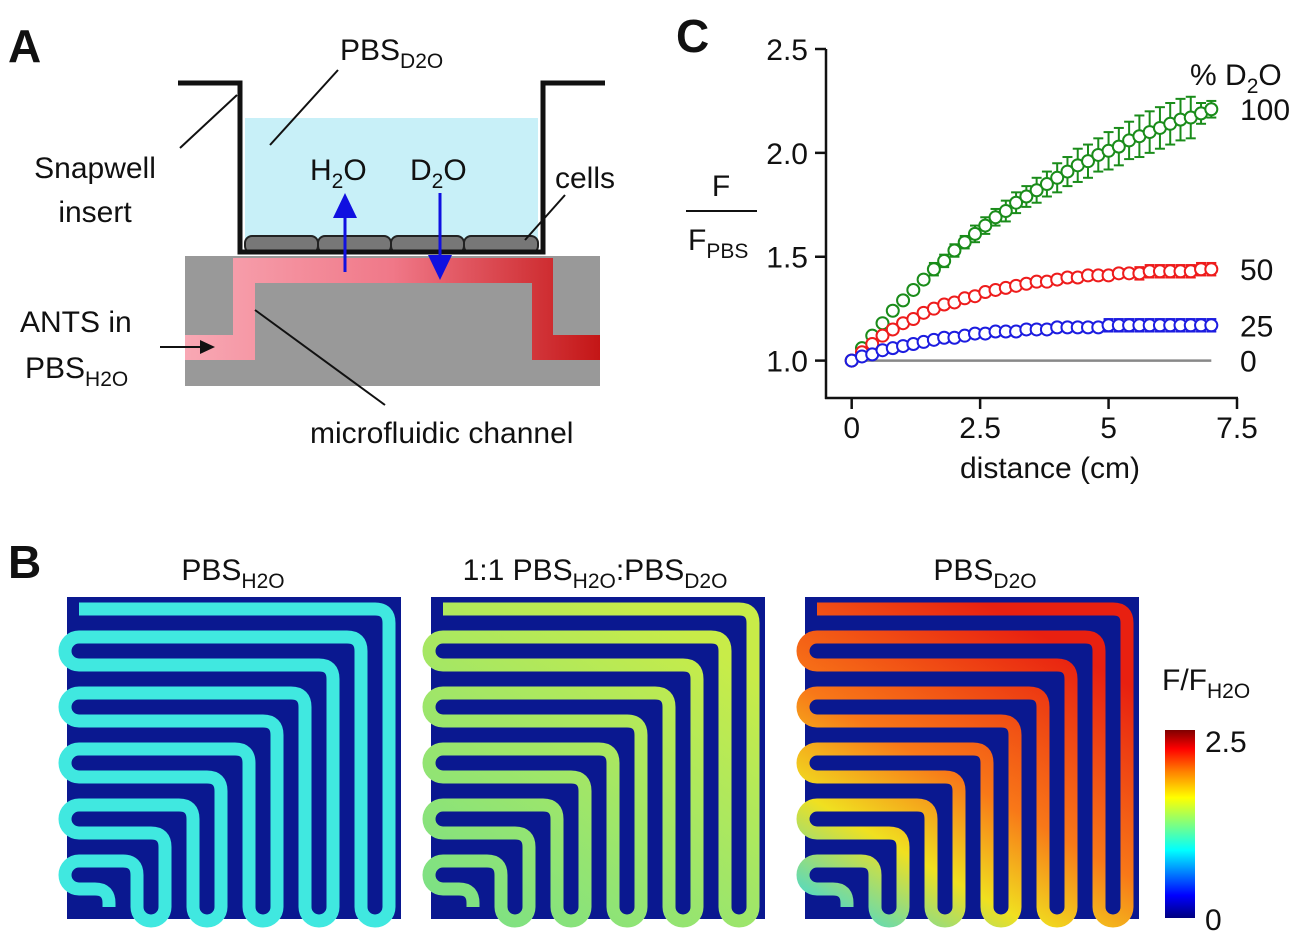 The width and height of the screenshot is (1304, 936). Describe the element at coordinates (787, 362) in the screenshot. I see `y-tick-label: 1.0` at that location.